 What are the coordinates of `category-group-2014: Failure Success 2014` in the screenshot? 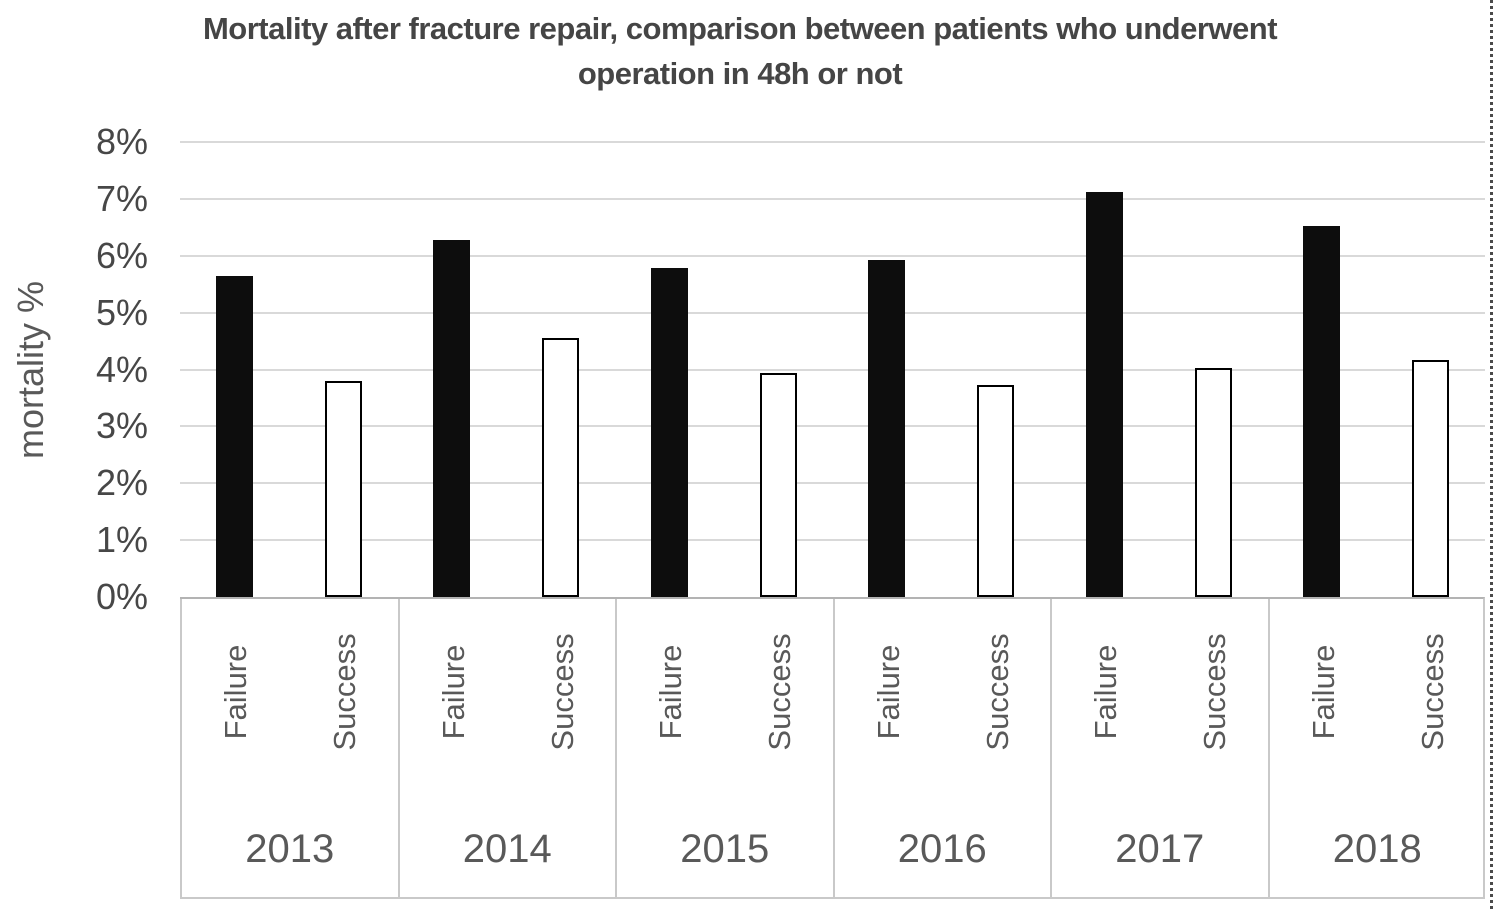 It's located at (506, 748).